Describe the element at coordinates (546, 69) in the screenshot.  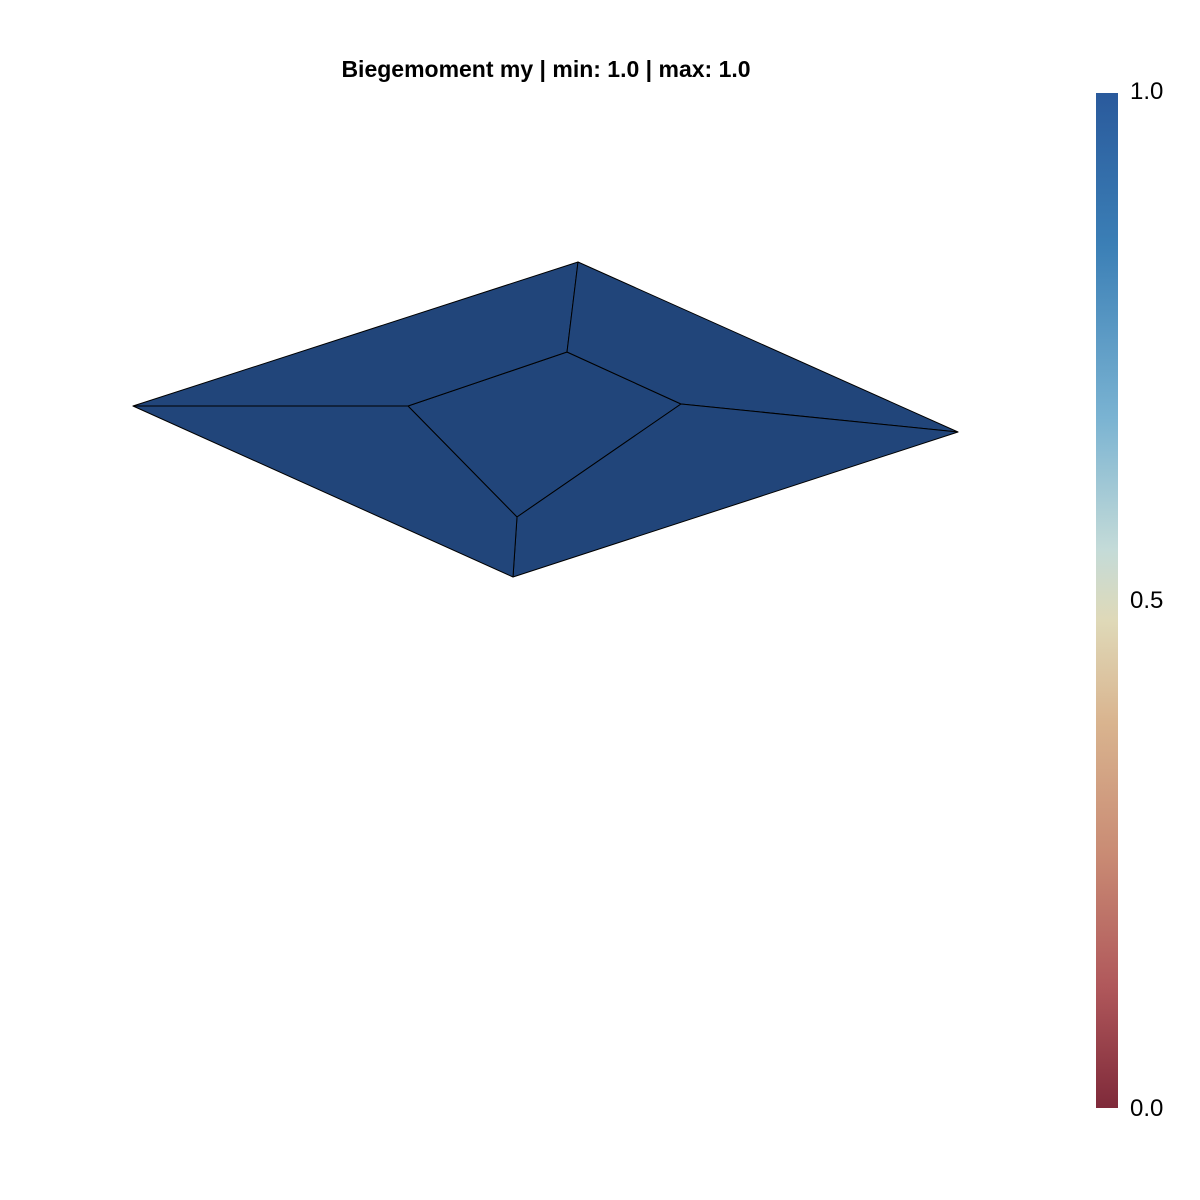
I see `chart-title: Biegemoment my | min: 1.0 | max: 1.0` at that location.